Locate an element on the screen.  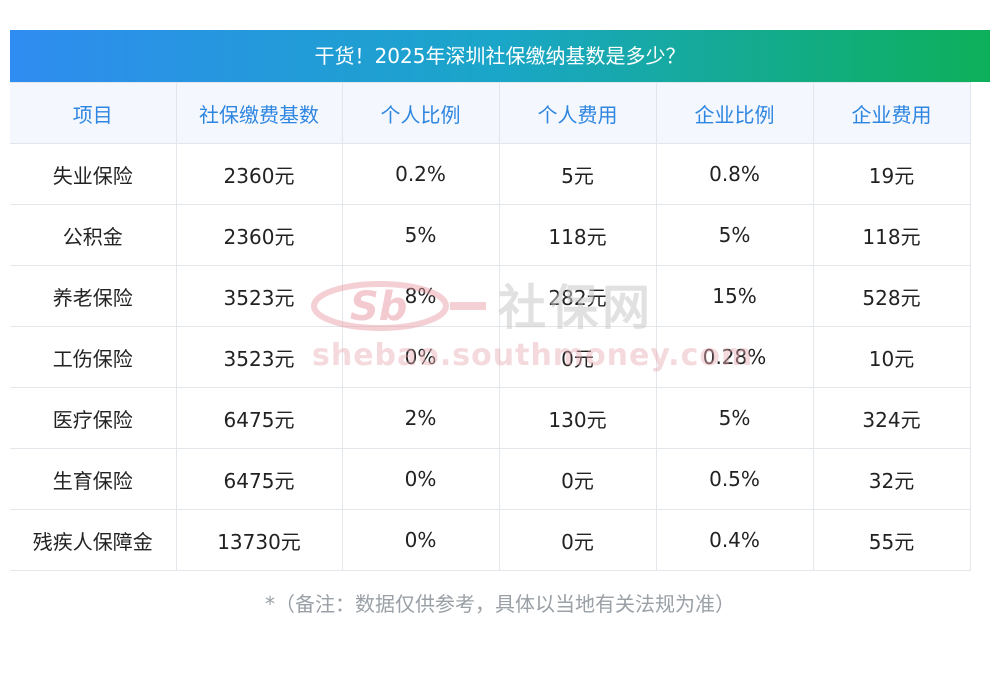
table-row: 医疗保险 6475元 2% 130元 5% 324元 is located at coordinates (490, 418).